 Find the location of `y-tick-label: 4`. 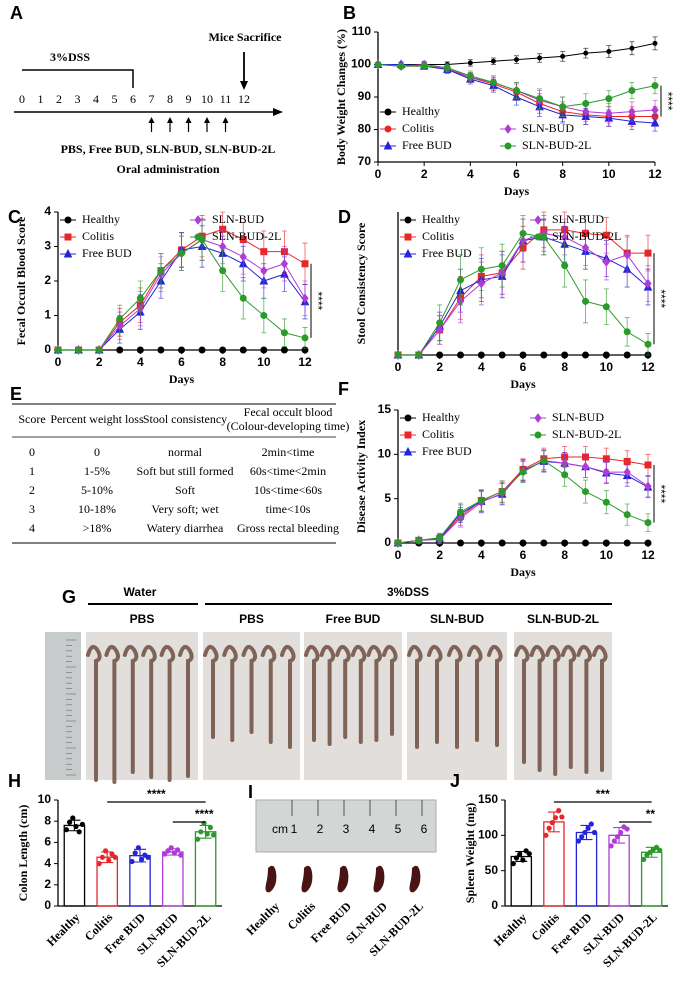

y-tick-label: 4 is located at coordinates (47, 863).